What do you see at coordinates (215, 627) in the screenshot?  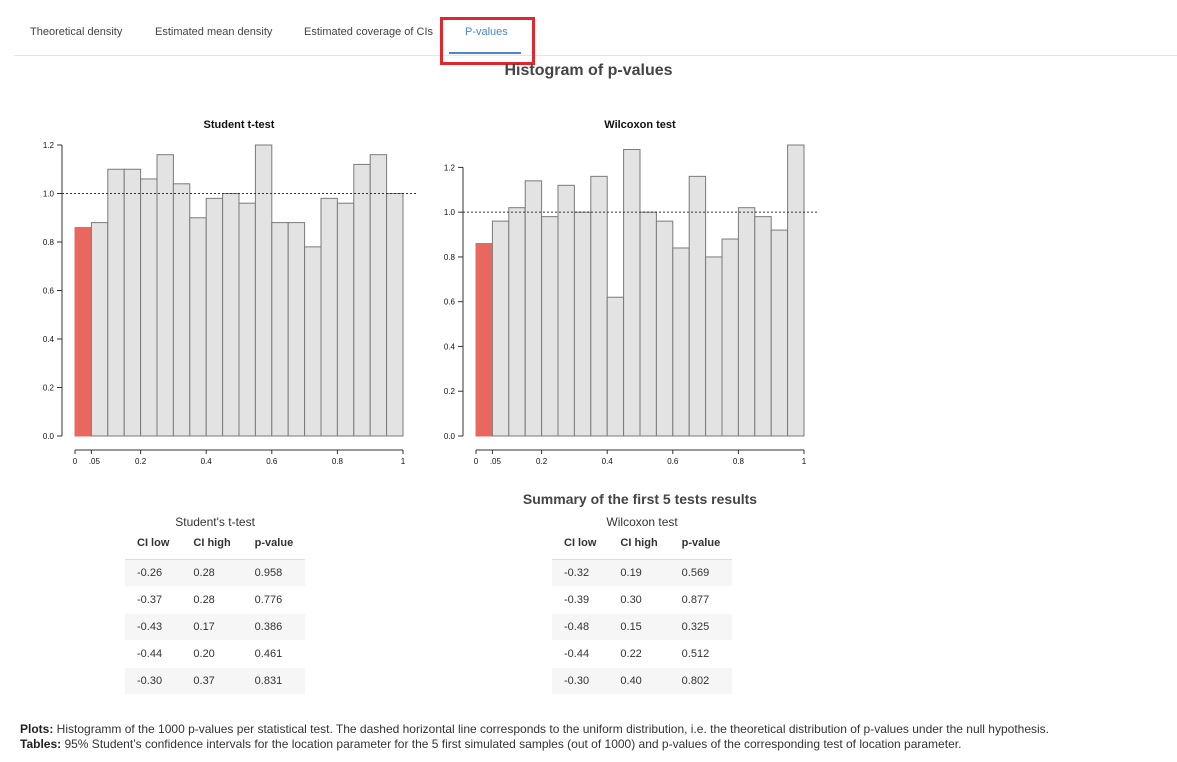 I see `table-row: -0.43 0.17 0.386` at bounding box center [215, 627].